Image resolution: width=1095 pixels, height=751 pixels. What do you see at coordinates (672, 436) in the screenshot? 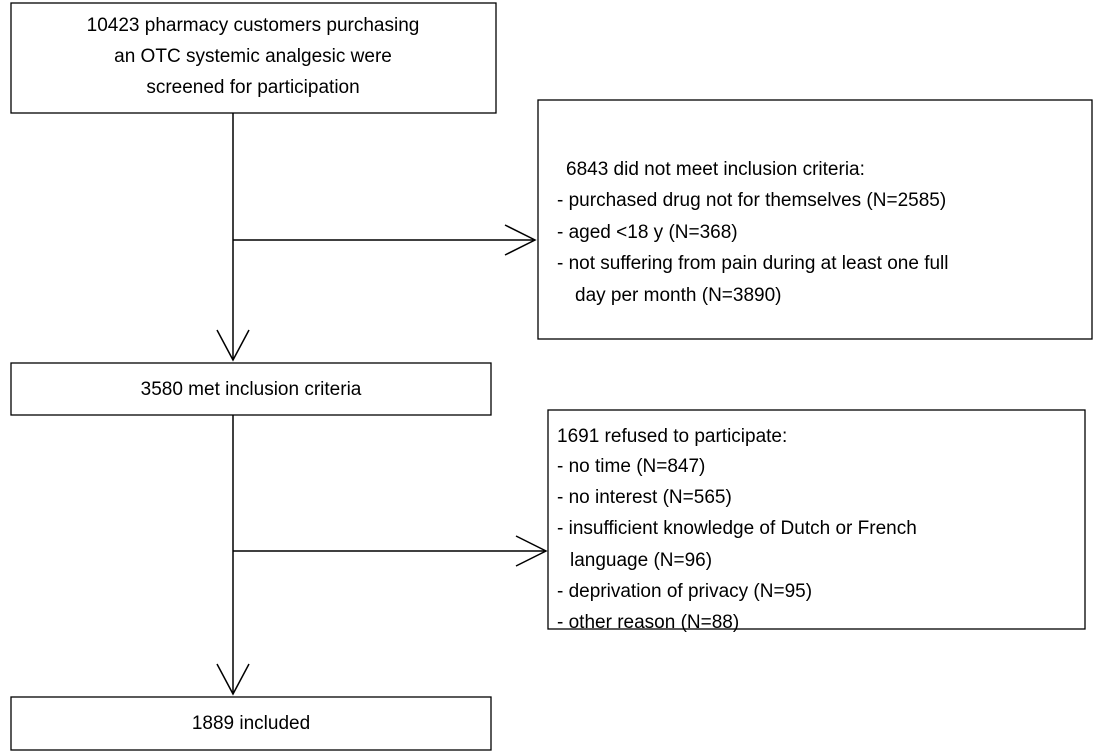
I see `node-text: 1691 refused to participate:` at bounding box center [672, 436].